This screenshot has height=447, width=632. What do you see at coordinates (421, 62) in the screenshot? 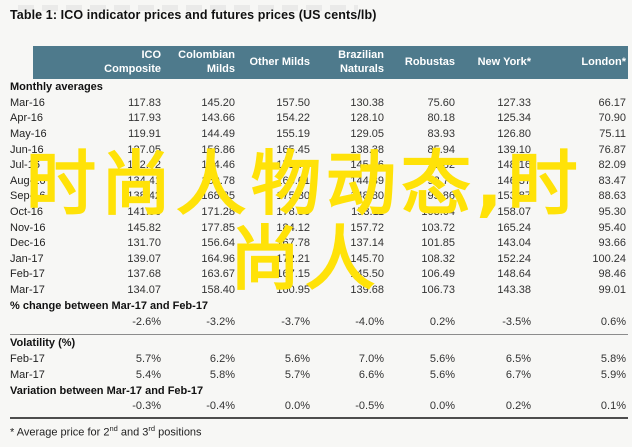
I see `column-header: Robustas` at bounding box center [421, 62].